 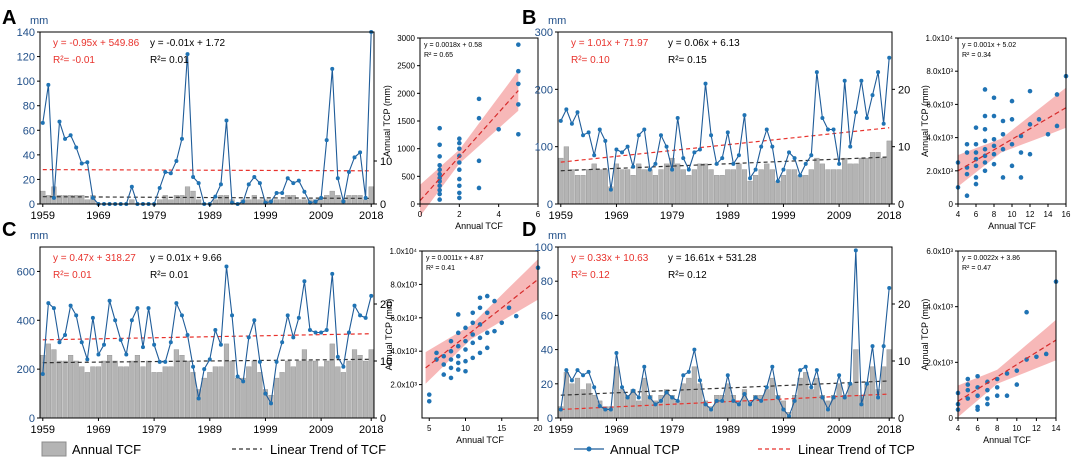 What do you see at coordinates (1016, 428) in the screenshot?
I see `scatter-x-tick-label: 10` at bounding box center [1016, 428].